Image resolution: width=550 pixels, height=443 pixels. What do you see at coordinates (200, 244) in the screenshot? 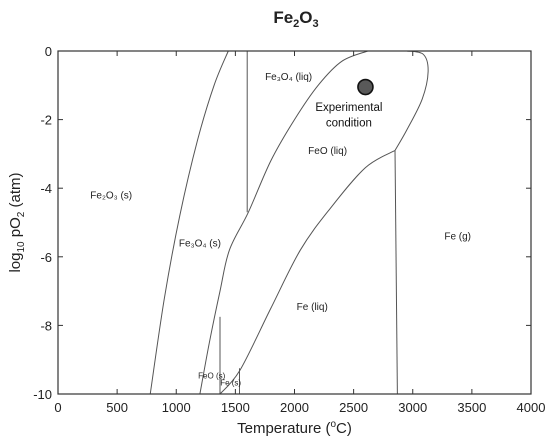
I see `region-label: Fe₃O₄ (s)` at bounding box center [200, 244].